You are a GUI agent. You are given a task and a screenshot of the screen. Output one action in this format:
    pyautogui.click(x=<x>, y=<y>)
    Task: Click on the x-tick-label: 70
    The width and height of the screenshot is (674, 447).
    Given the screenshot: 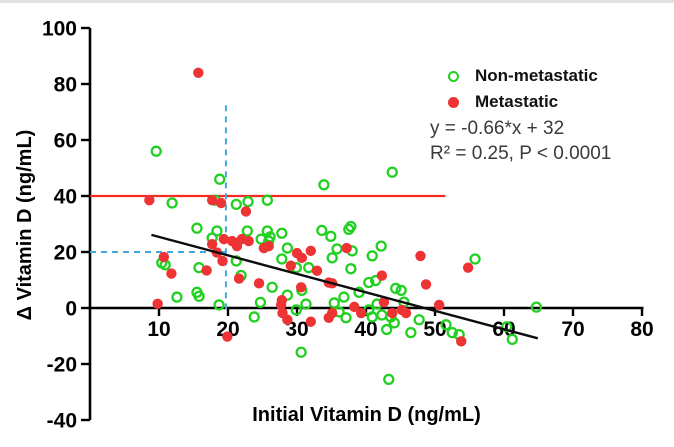 What is the action you would take?
    pyautogui.click(x=572, y=329)
    